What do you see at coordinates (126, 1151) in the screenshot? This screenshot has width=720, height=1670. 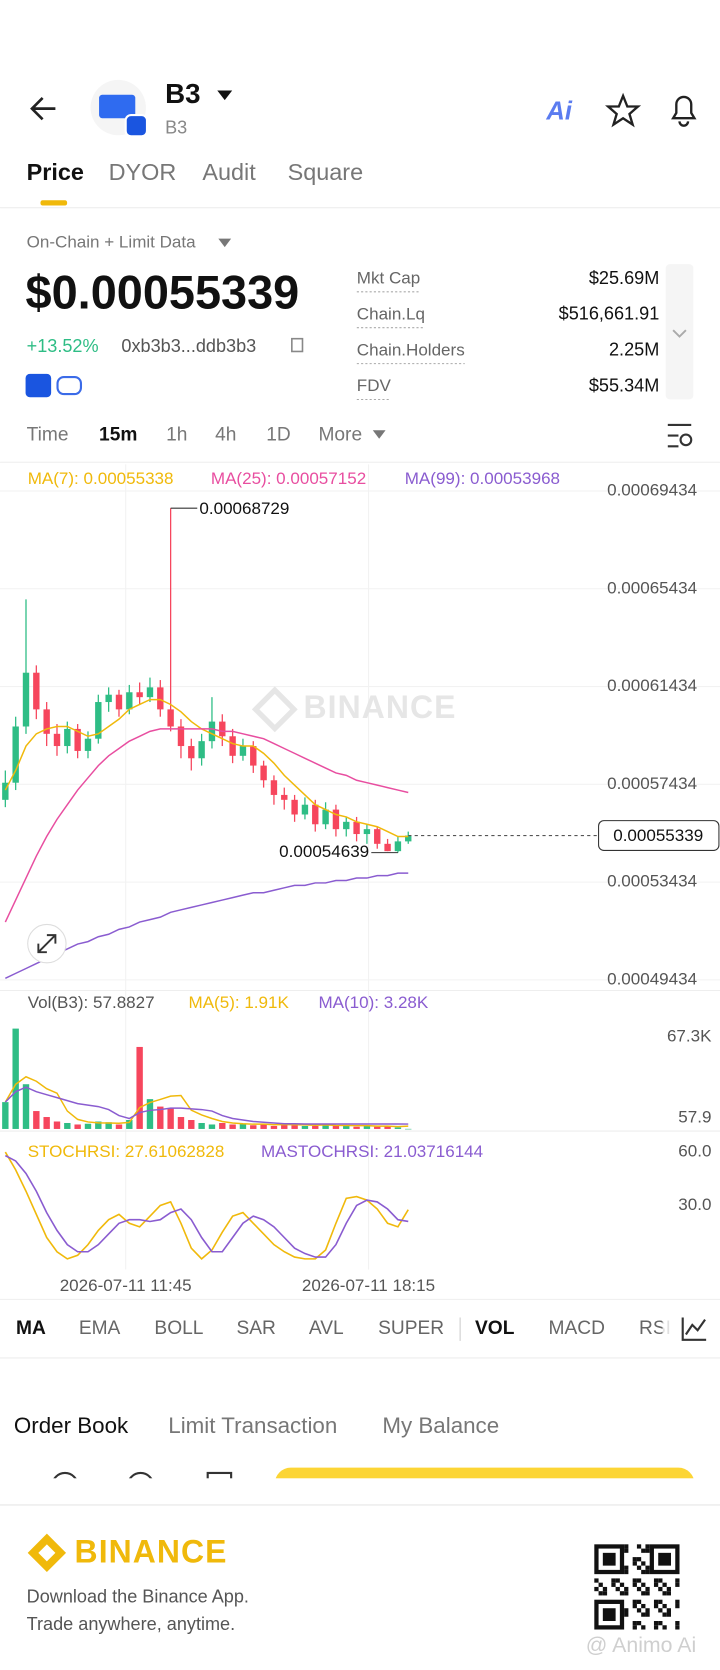 I see `stochrsi-legend: STOCHRSI: 27.61062828` at bounding box center [126, 1151].